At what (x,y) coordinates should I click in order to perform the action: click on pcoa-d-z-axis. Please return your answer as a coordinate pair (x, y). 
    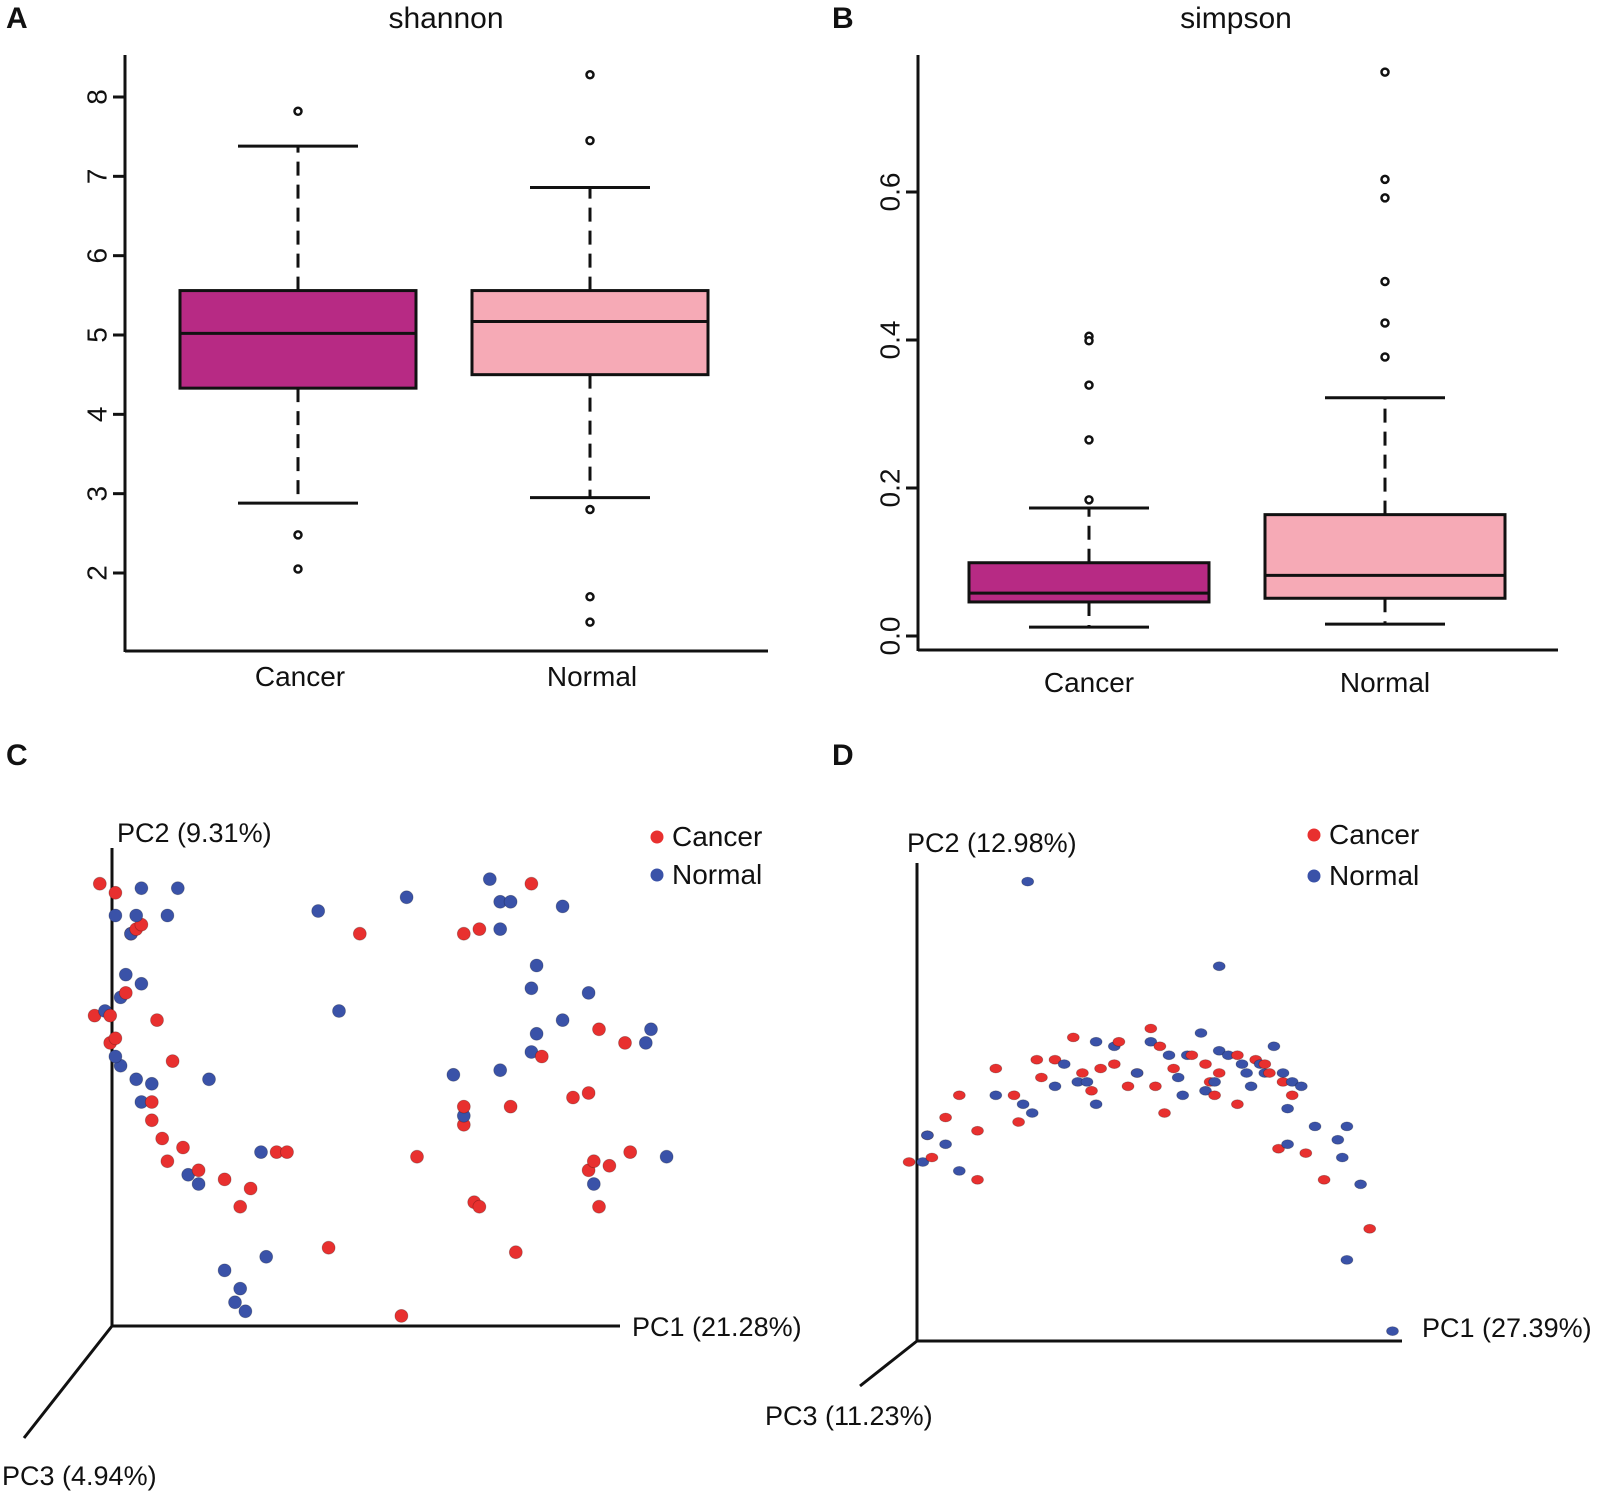
    Looking at the image, I should click on (888, 1363).